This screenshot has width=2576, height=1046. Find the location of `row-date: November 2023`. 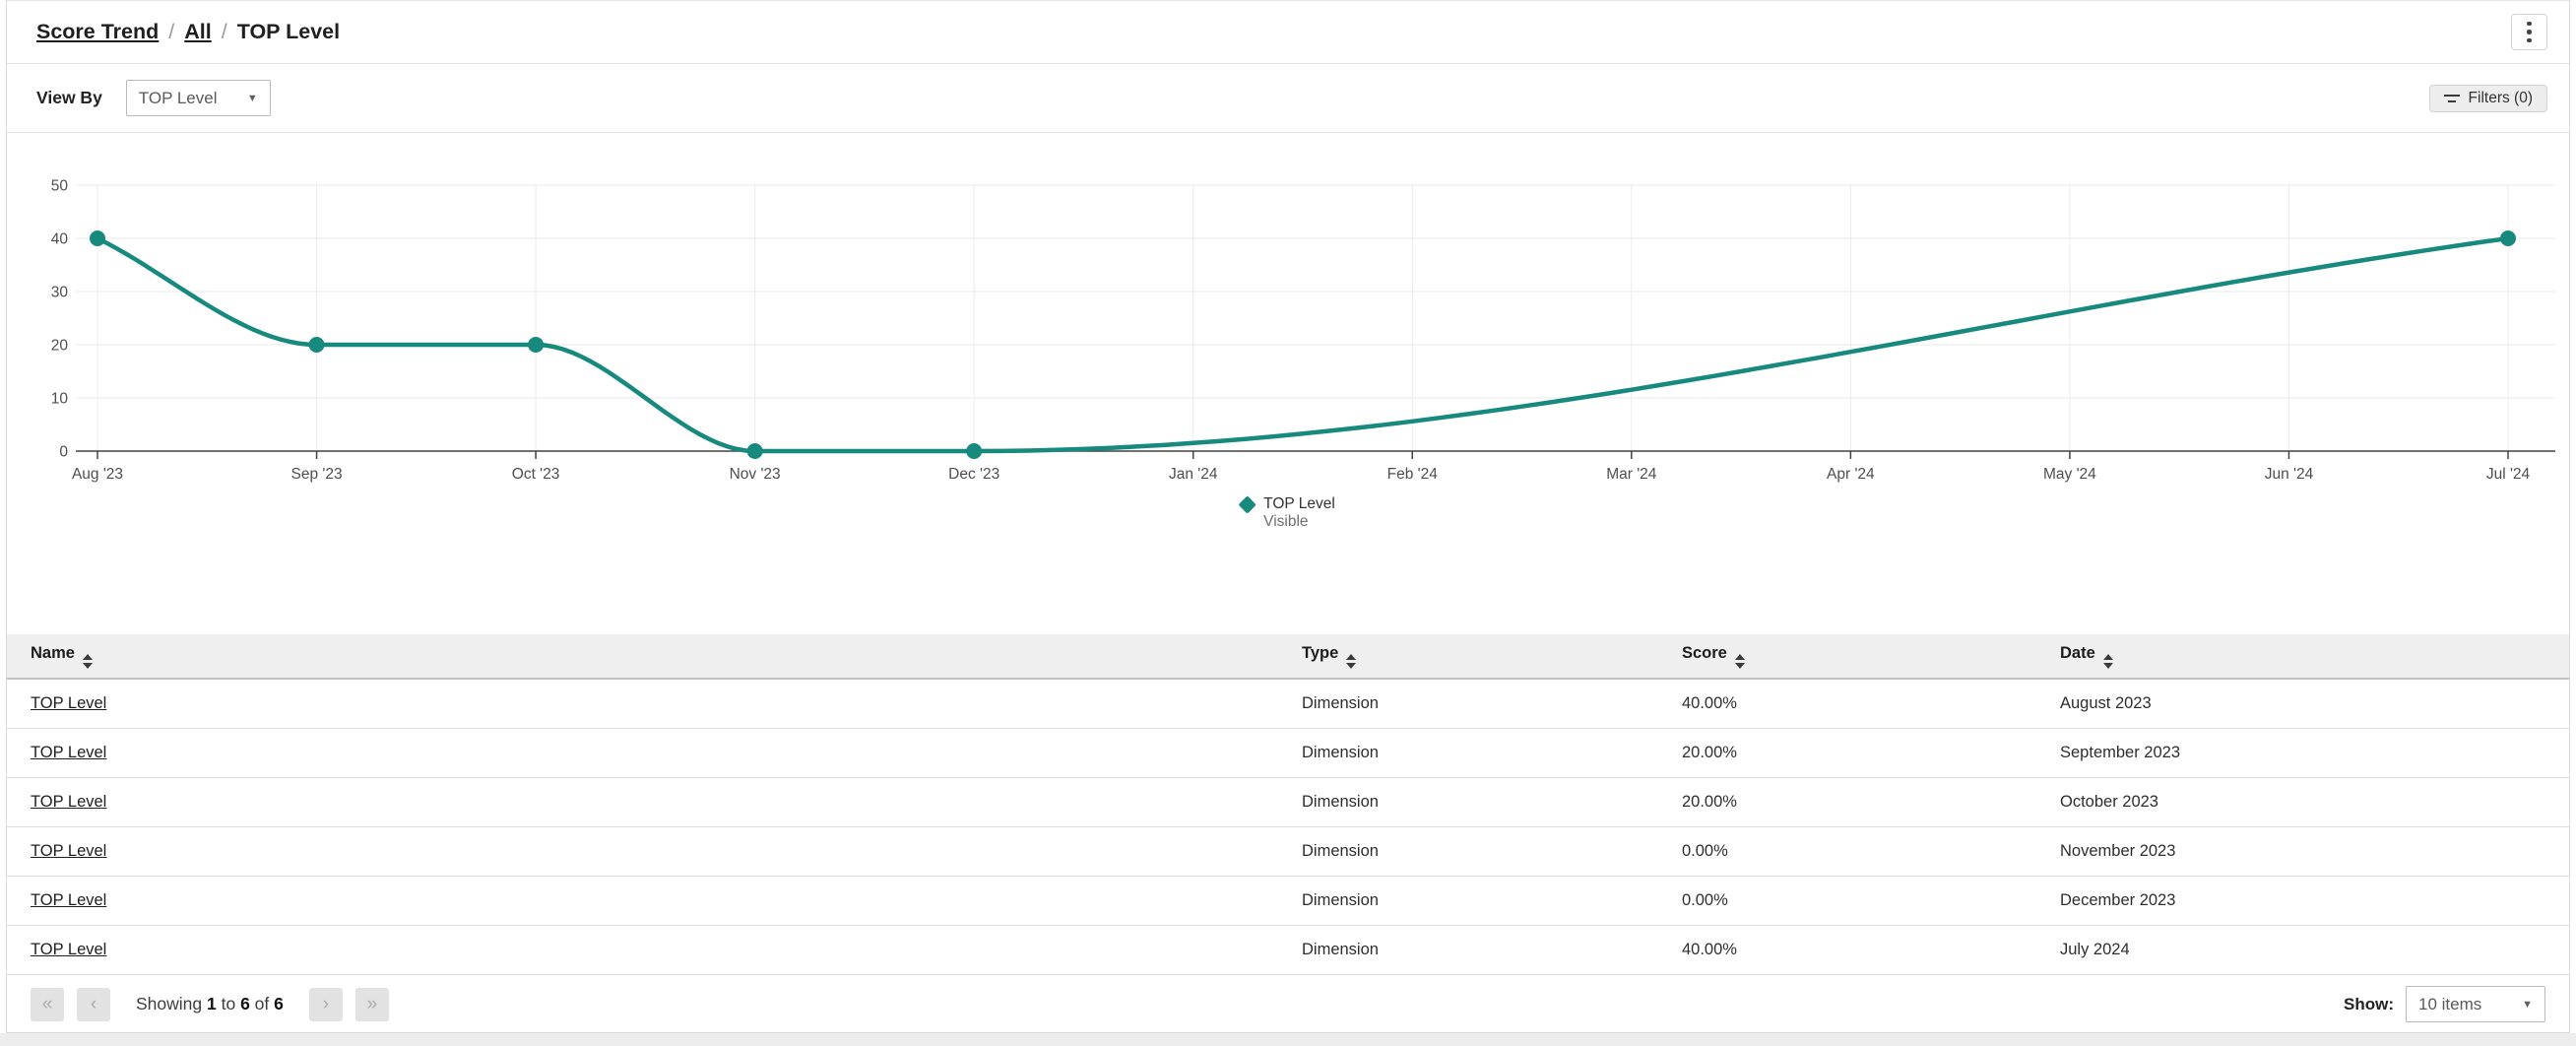

row-date: November 2023 is located at coordinates (2314, 851).